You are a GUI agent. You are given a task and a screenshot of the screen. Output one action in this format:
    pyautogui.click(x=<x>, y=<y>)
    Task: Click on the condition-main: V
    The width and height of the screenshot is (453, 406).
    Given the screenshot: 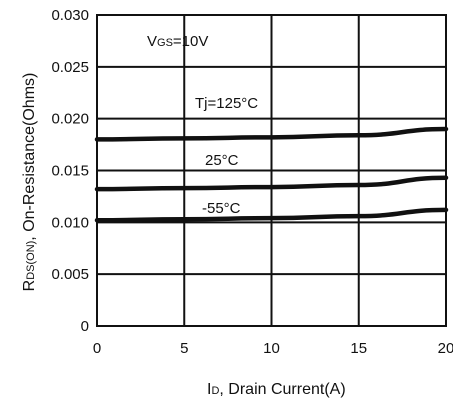 What is the action you would take?
    pyautogui.click(x=152, y=41)
    